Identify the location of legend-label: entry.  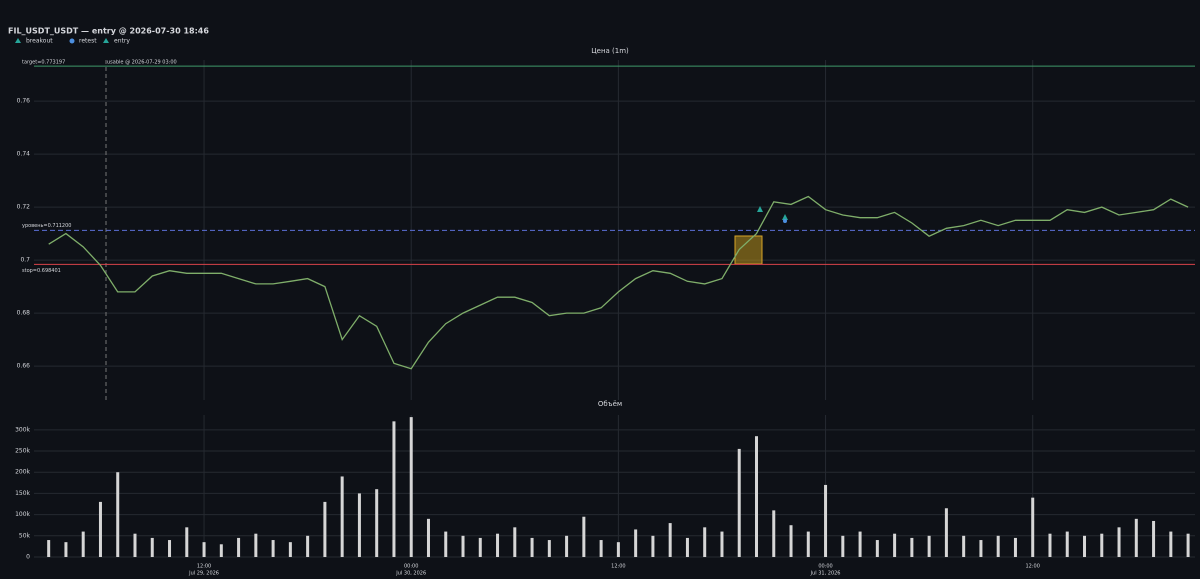
(122, 41).